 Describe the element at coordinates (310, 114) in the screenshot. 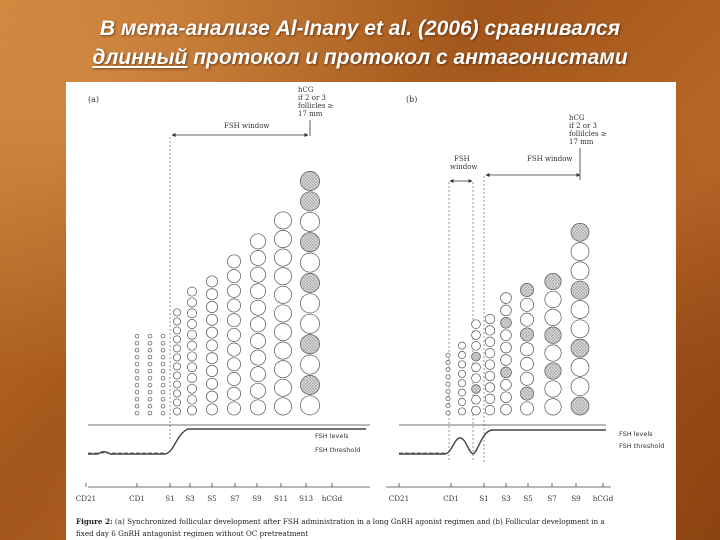

I see `panel-a-hcg-line-4: 17 mm` at that location.